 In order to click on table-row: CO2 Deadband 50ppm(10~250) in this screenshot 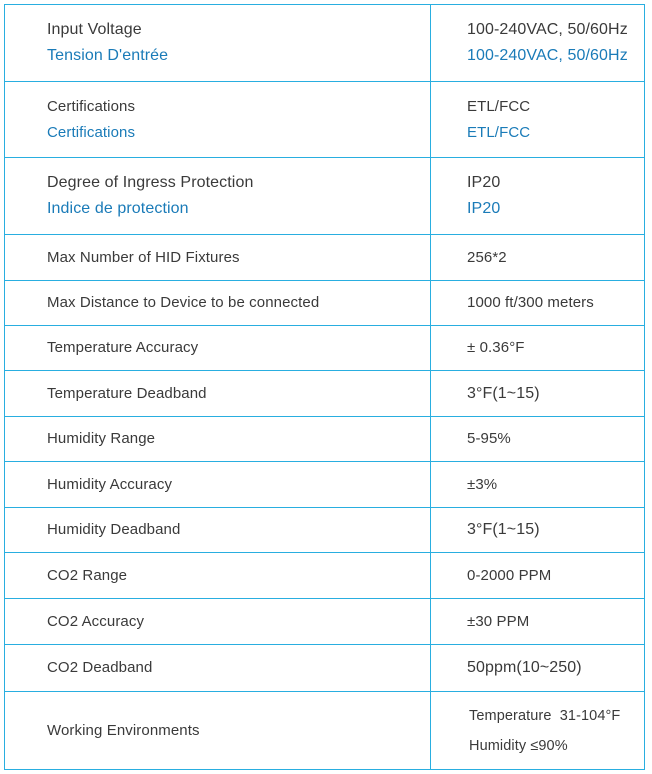, I will do `click(324, 668)`.